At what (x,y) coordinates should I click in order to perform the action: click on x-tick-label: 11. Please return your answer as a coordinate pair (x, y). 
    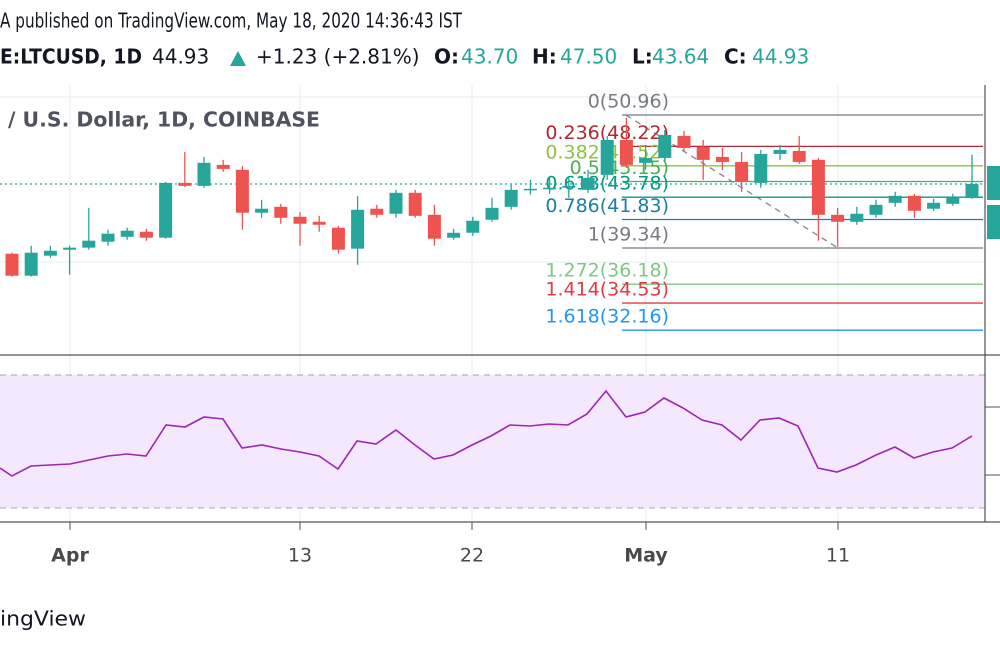
    Looking at the image, I should click on (838, 556).